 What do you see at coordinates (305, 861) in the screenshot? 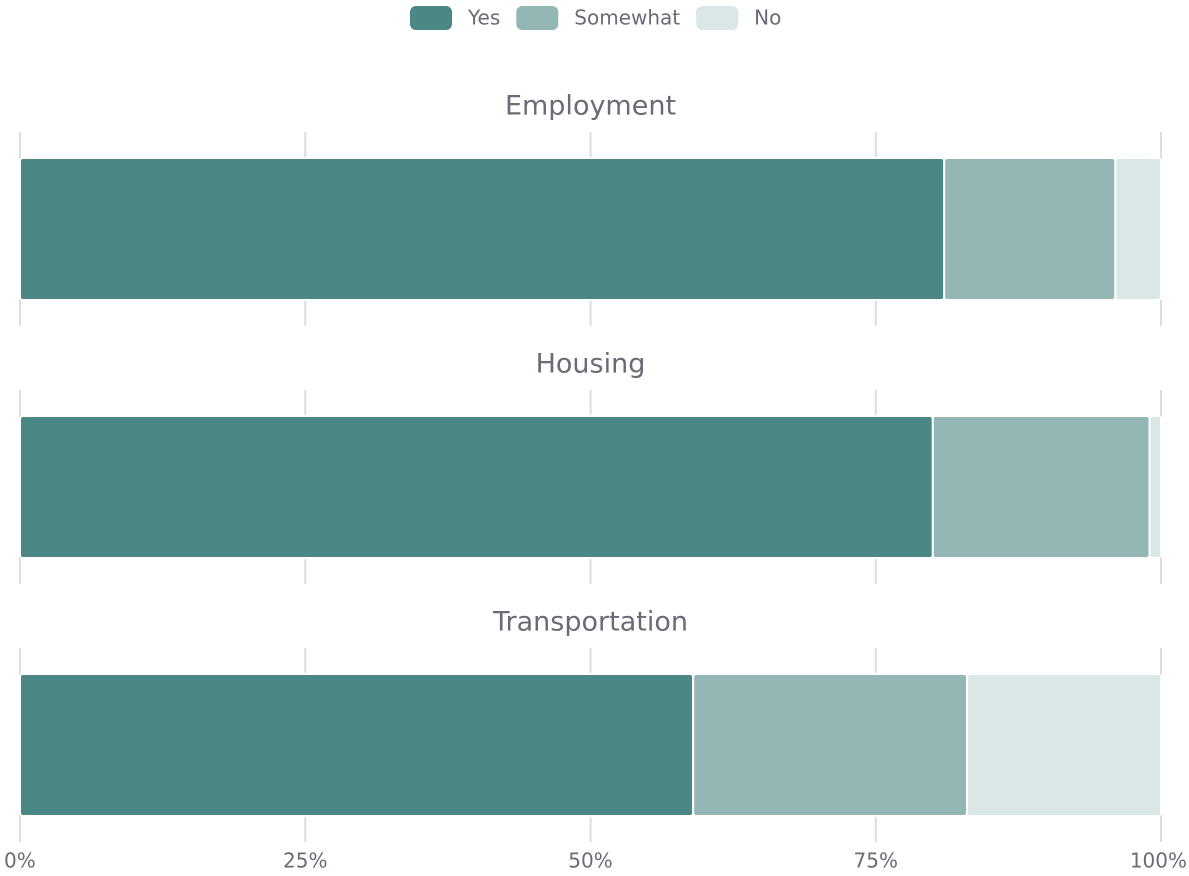
I see `x-tick-label: 25%` at bounding box center [305, 861].